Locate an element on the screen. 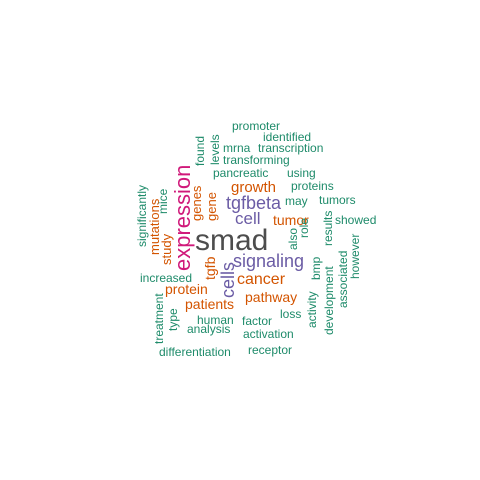 The width and height of the screenshot is (480, 480). word-activity: activity is located at coordinates (312, 309).